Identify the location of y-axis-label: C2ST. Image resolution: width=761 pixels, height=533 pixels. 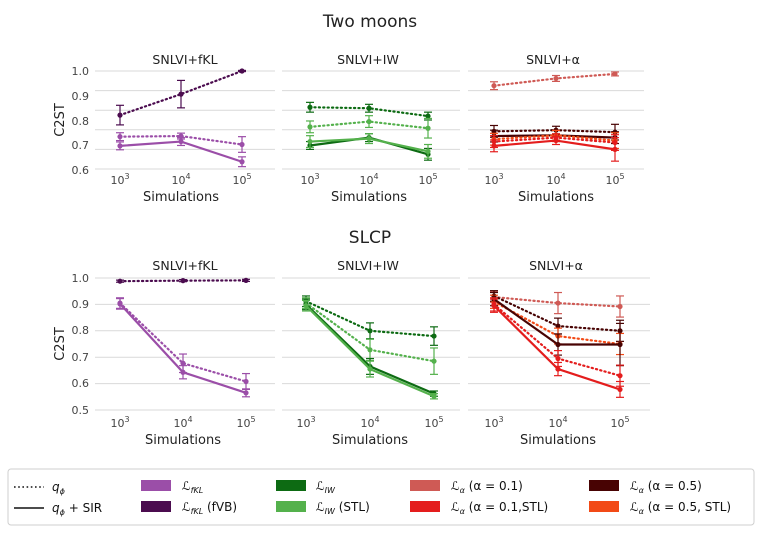
(60, 344).